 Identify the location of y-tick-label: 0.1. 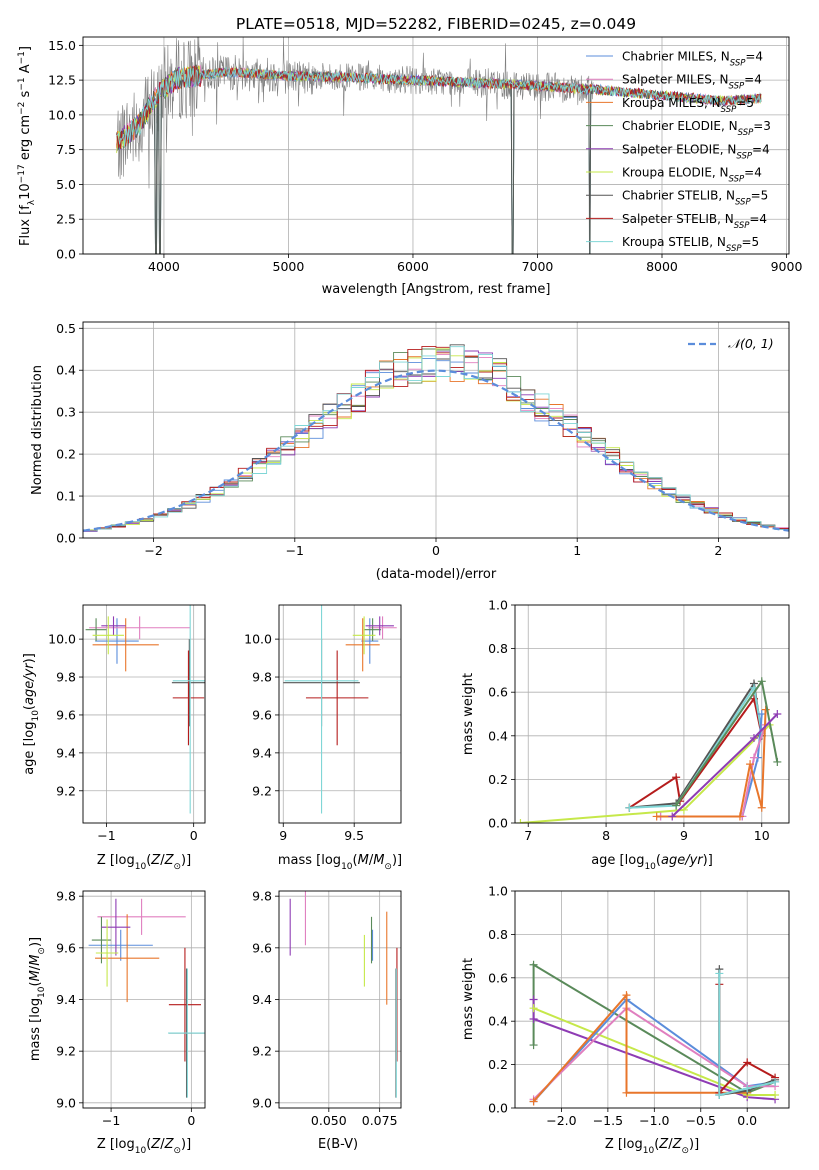
(66, 496).